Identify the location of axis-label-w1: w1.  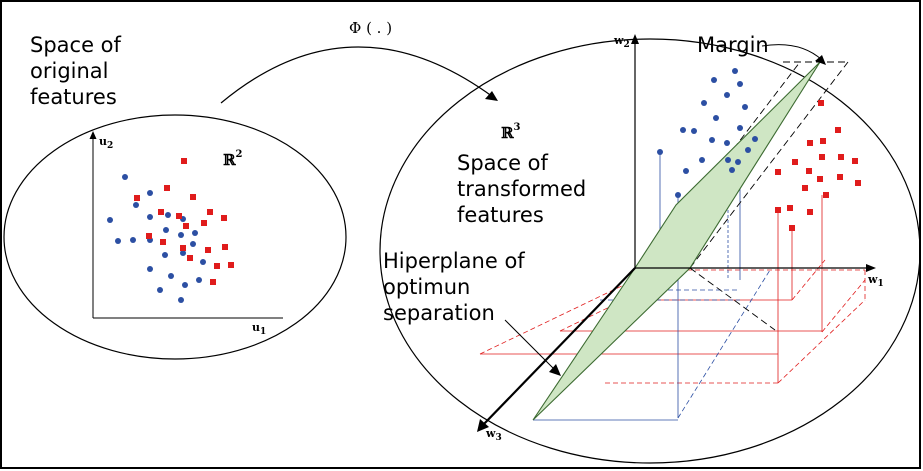
(875, 281).